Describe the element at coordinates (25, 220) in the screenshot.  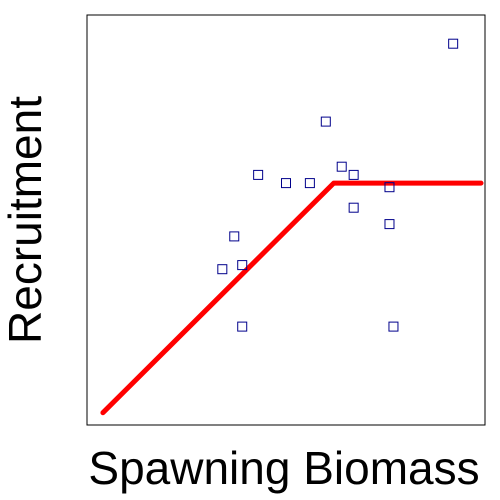
I see `y-axis-title: Recruitment` at that location.